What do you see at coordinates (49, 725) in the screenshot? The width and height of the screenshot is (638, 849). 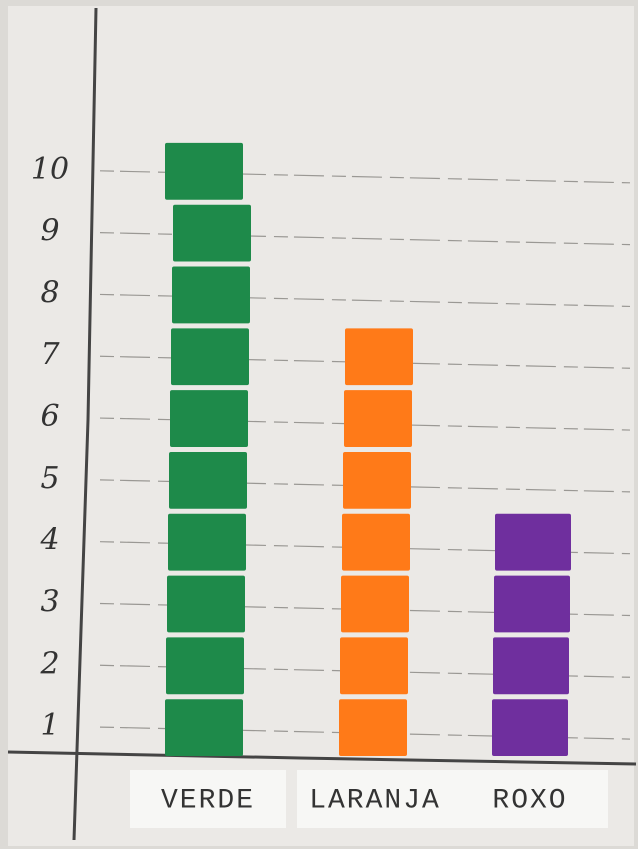 I see `y-tick-label: 1` at bounding box center [49, 725].